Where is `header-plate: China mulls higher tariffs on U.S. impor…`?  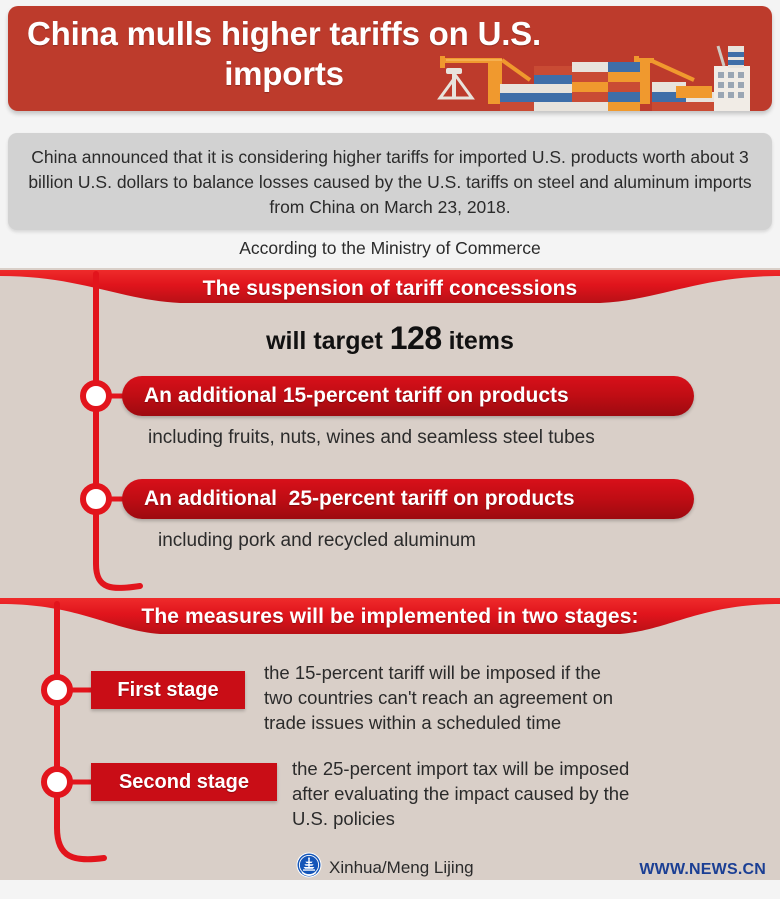 header-plate: China mulls higher tariffs on U.S. impor… is located at coordinates (390, 58).